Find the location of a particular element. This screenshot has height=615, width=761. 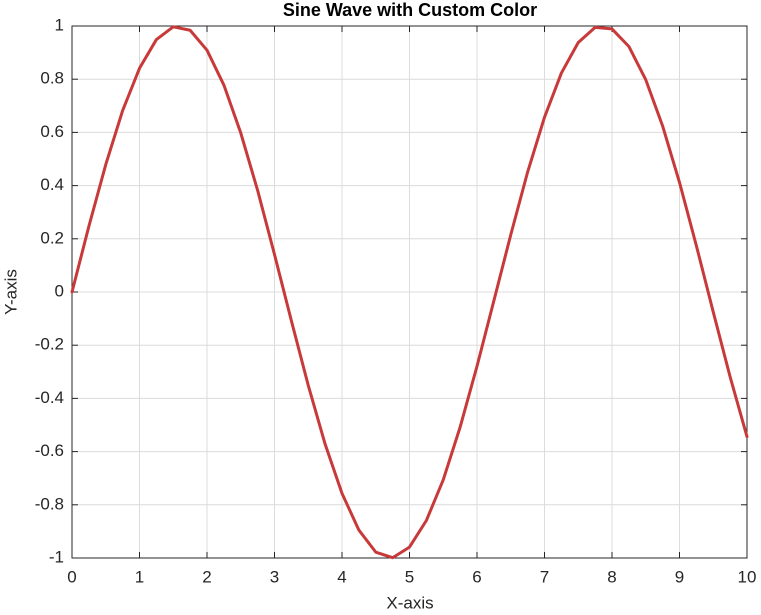

x-tick-label: 1 is located at coordinates (139, 576).